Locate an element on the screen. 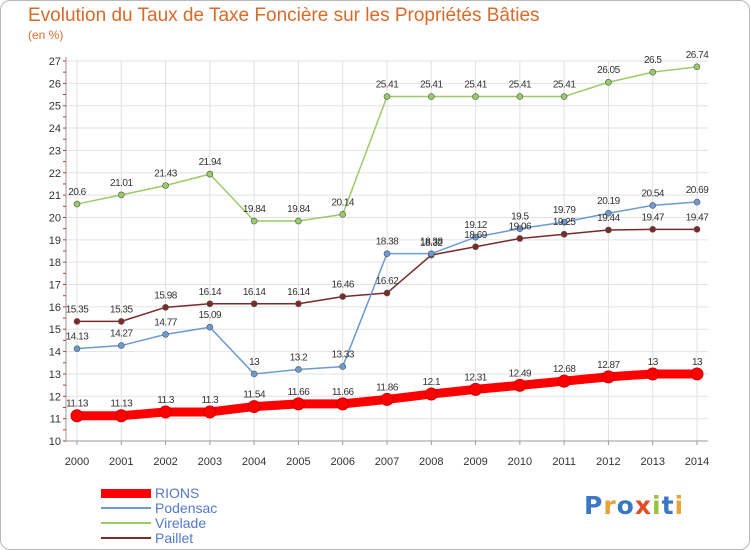 The width and height of the screenshot is (750, 550). y-tick-label: 23 is located at coordinates (55, 151).